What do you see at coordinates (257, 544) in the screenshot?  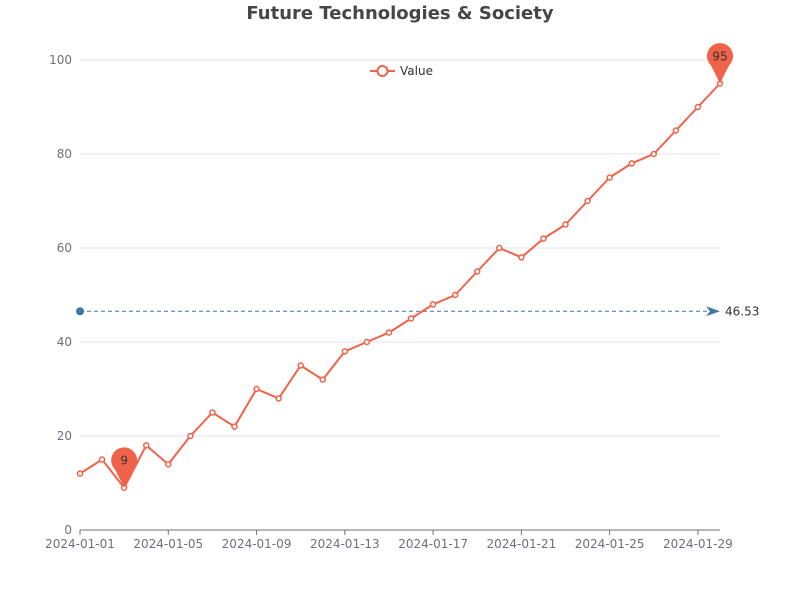 I see `x-tick-label: 2024-01-09` at bounding box center [257, 544].